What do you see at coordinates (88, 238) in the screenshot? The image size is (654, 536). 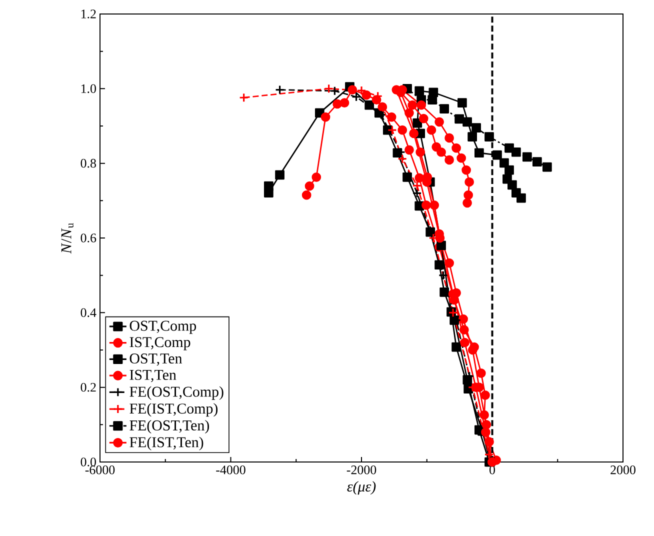 I see `y-tick-label: 0.6` at bounding box center [88, 238].